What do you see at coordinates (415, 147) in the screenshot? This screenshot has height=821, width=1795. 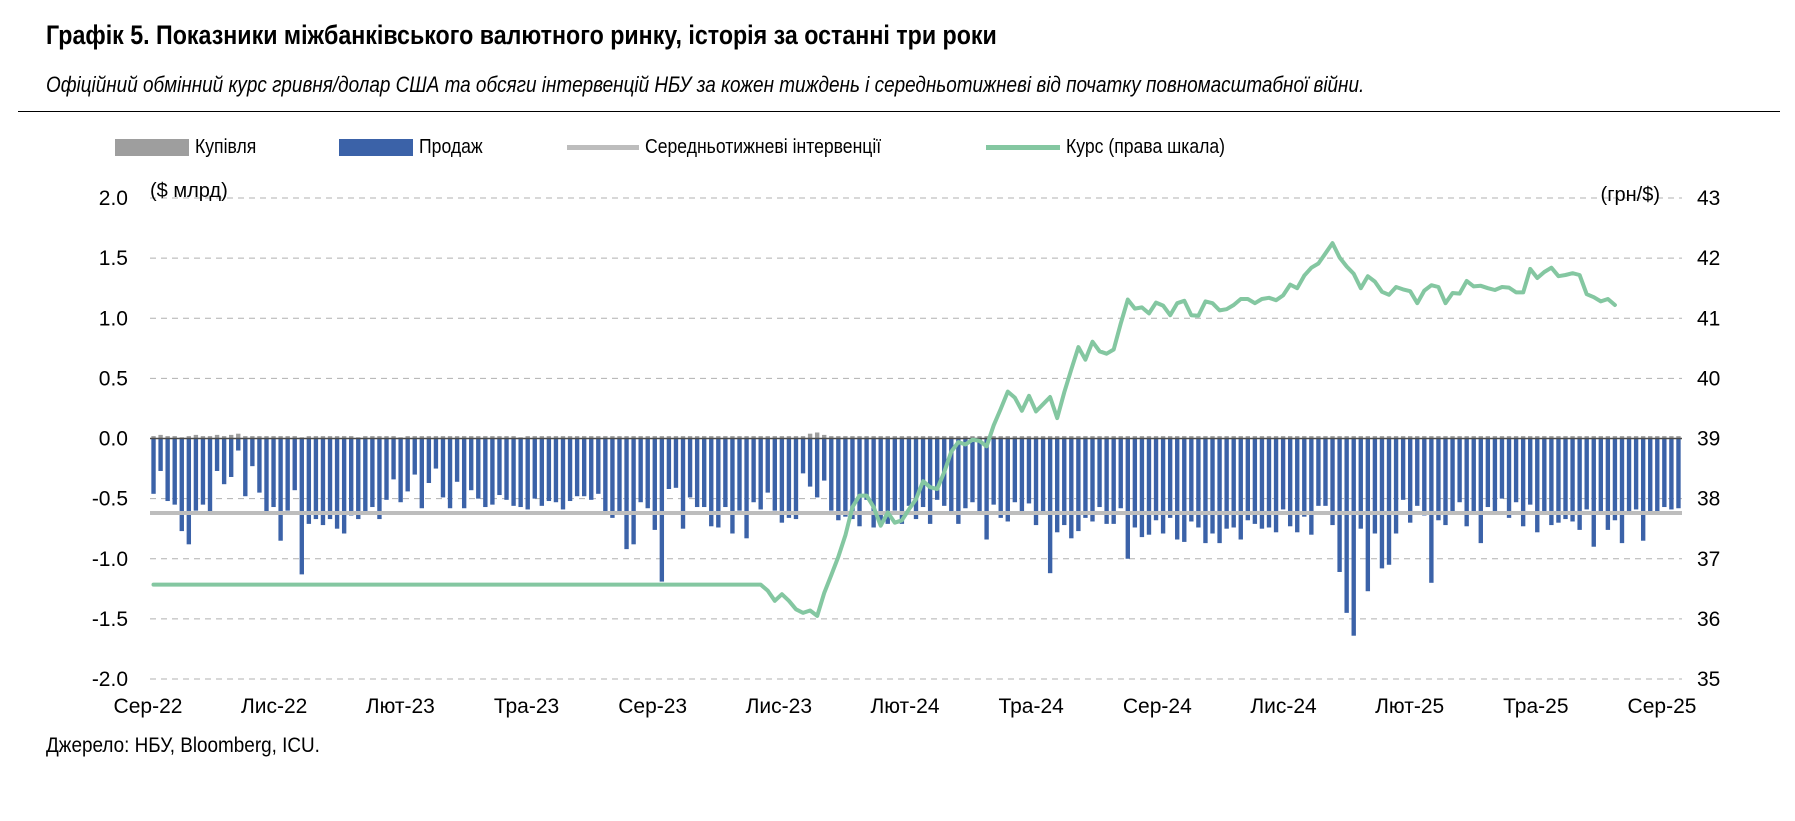 I see `legend-item-sell: Продаж` at bounding box center [415, 147].